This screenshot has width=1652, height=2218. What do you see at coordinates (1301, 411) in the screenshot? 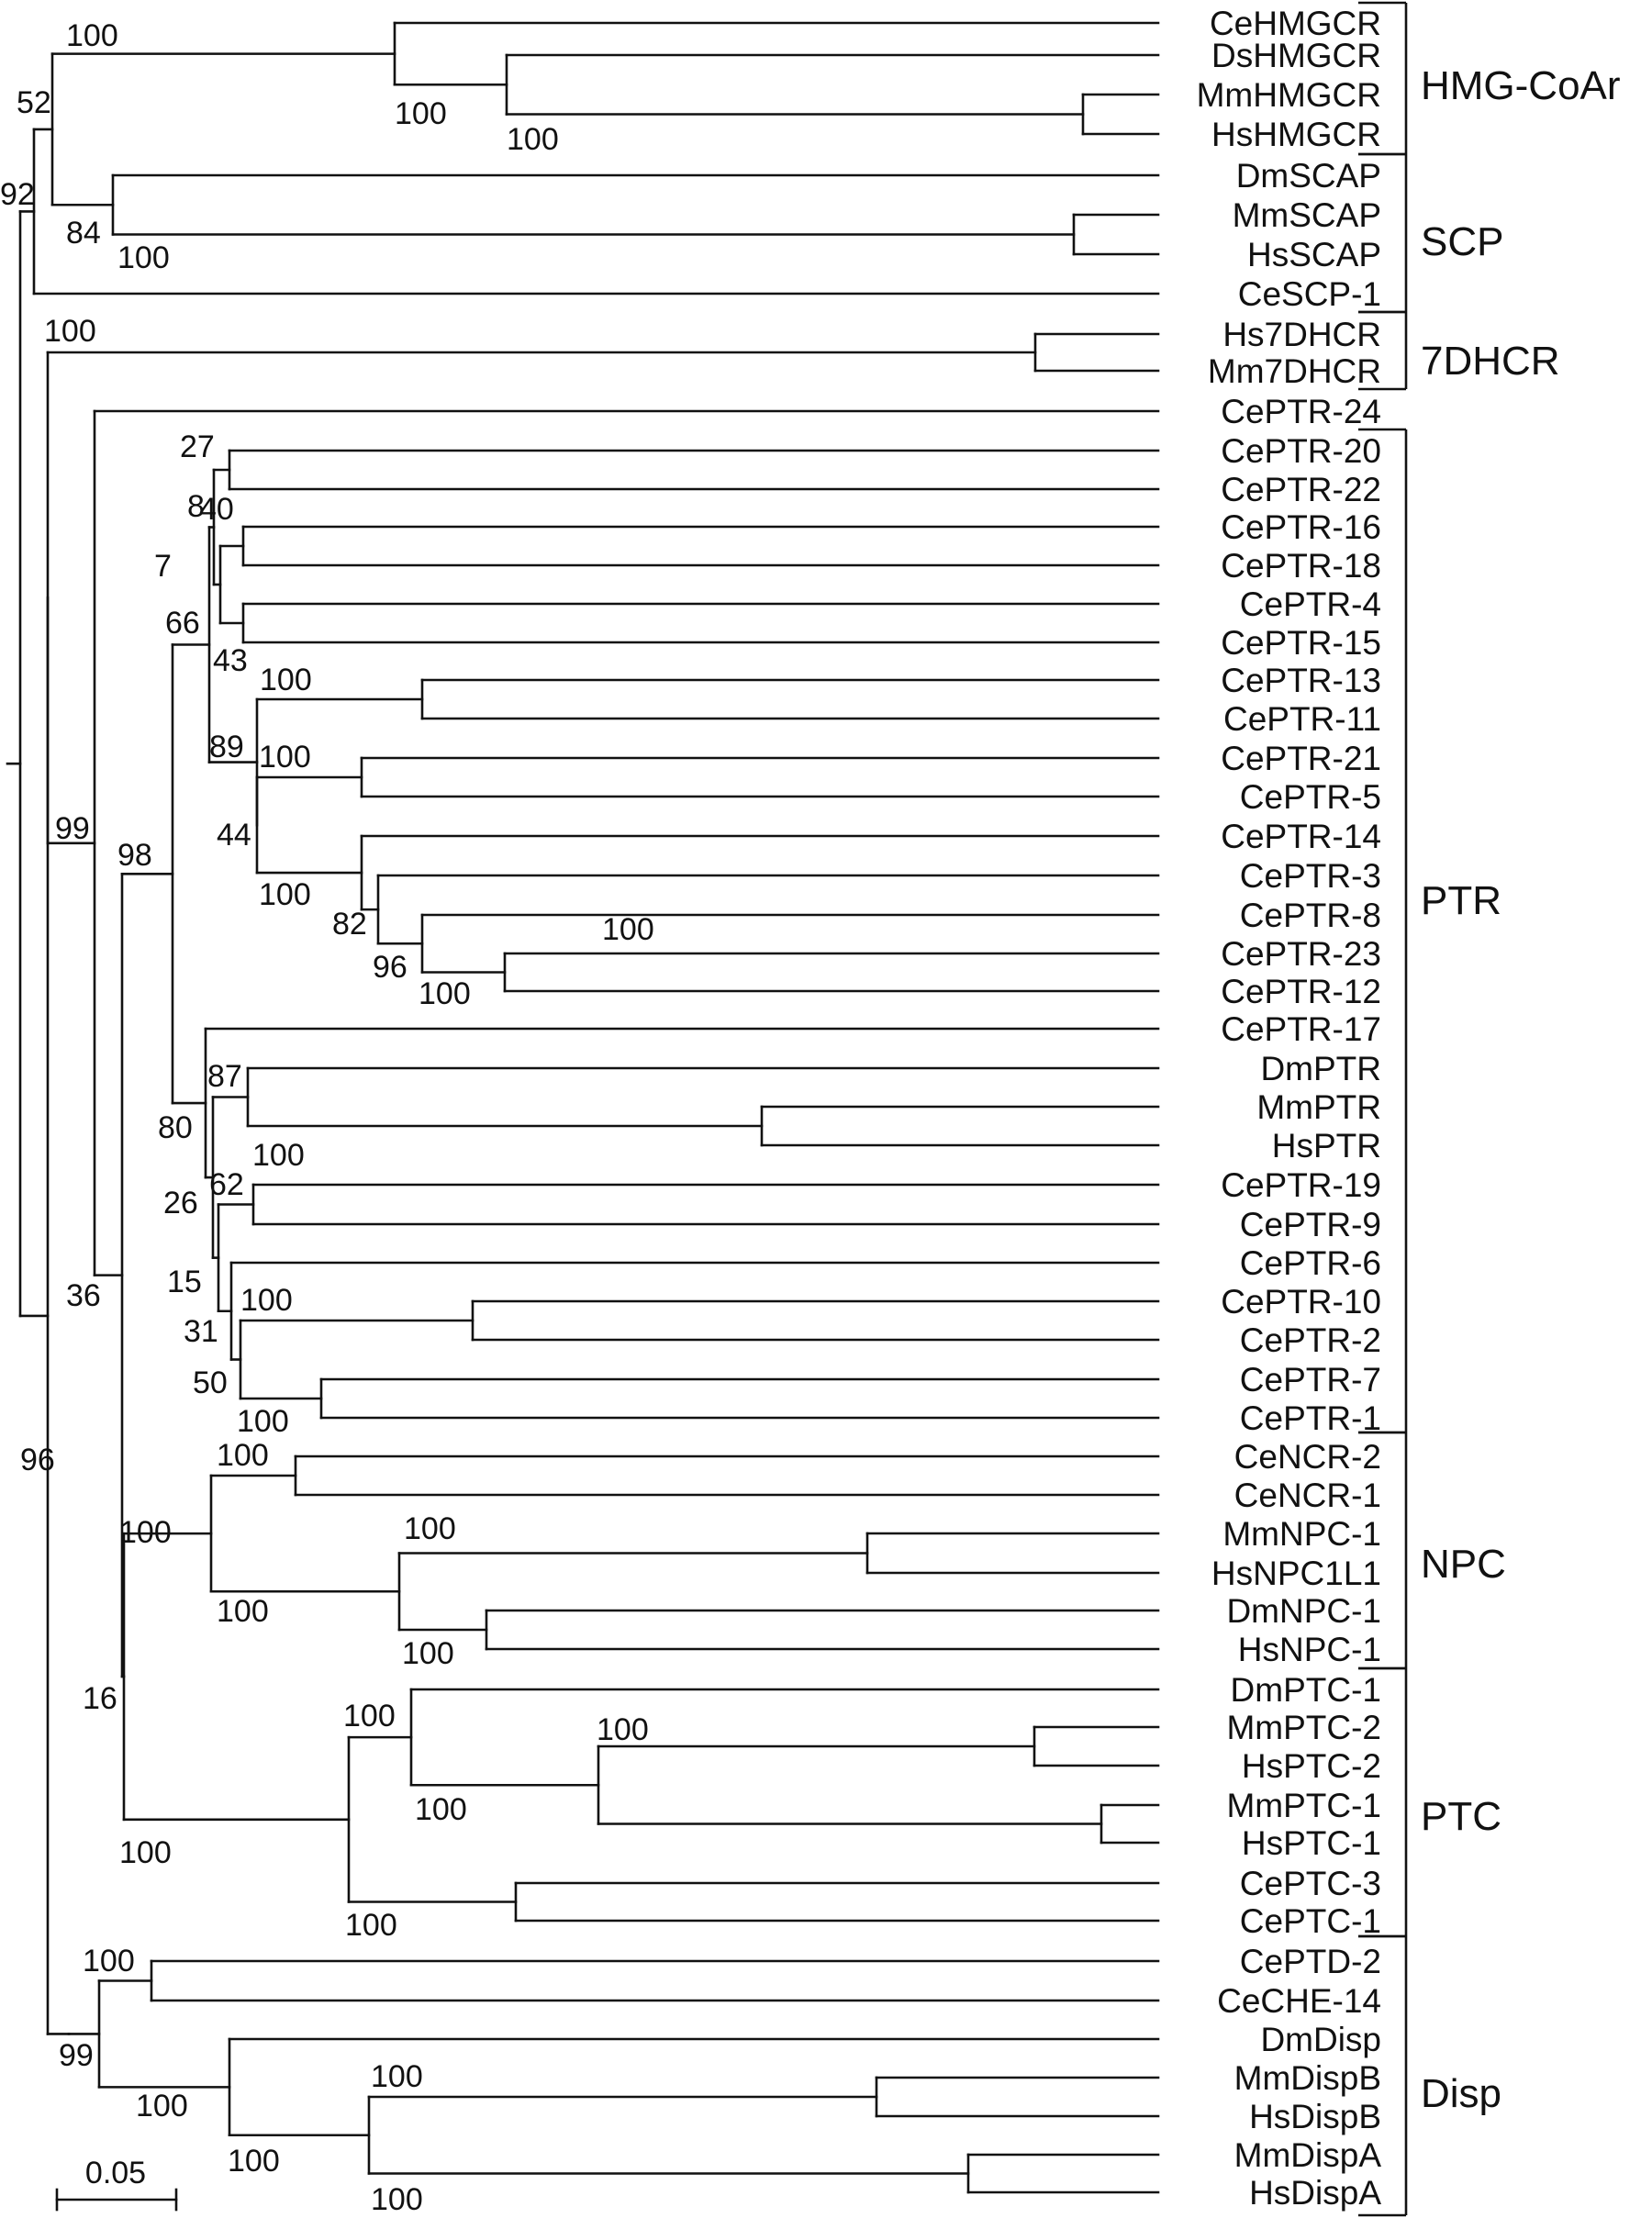
I see `leaf-label: CePTR-24` at bounding box center [1301, 411].